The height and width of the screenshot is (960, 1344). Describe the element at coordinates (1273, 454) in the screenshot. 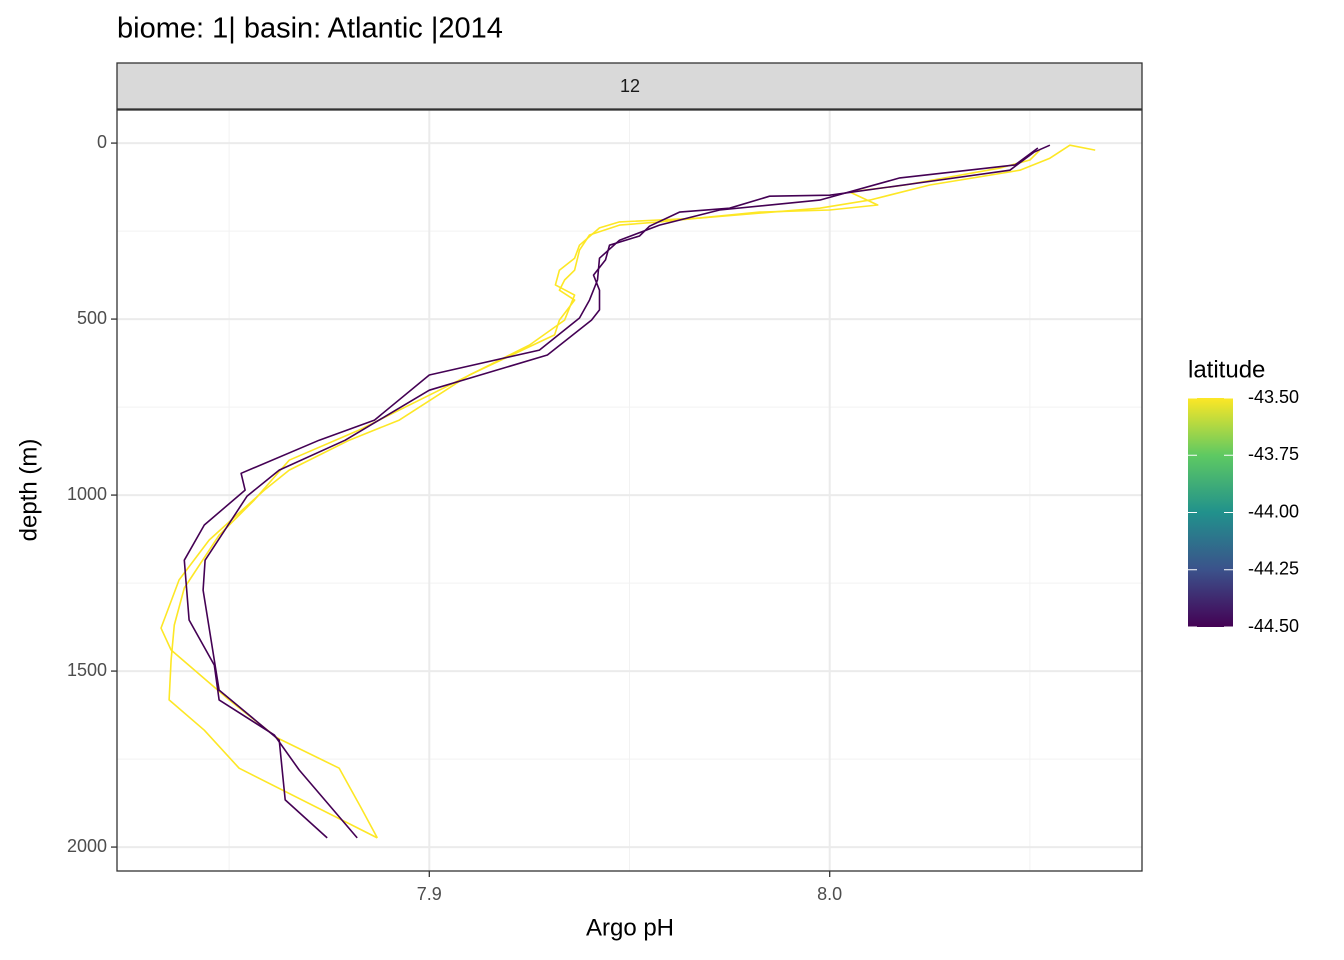

I see `colorbar-tick-label: -43.75` at that location.